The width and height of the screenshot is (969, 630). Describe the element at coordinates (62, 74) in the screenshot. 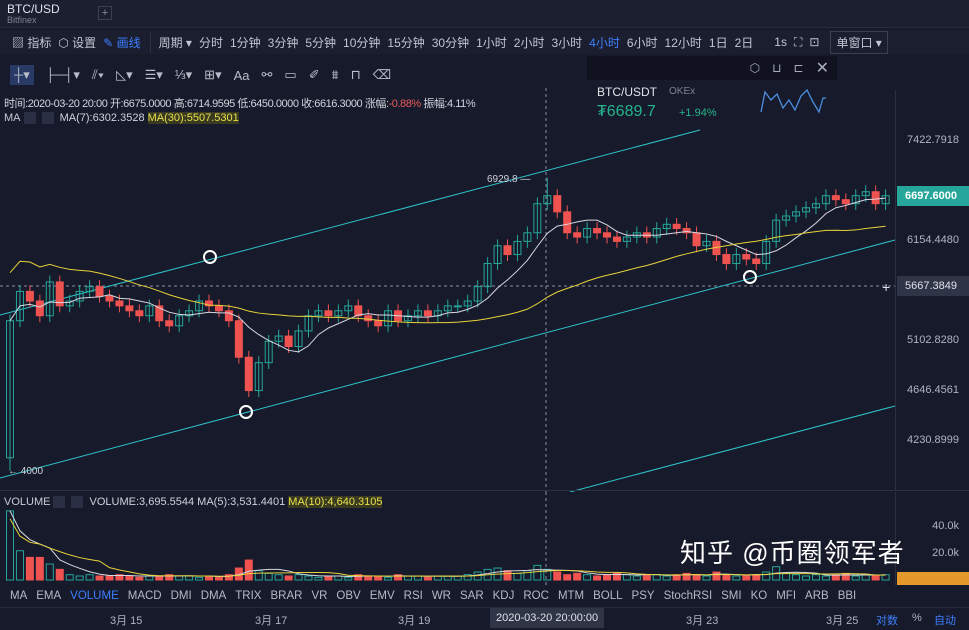

I see `horizontal-ray-icon: ├─┤▾` at that location.